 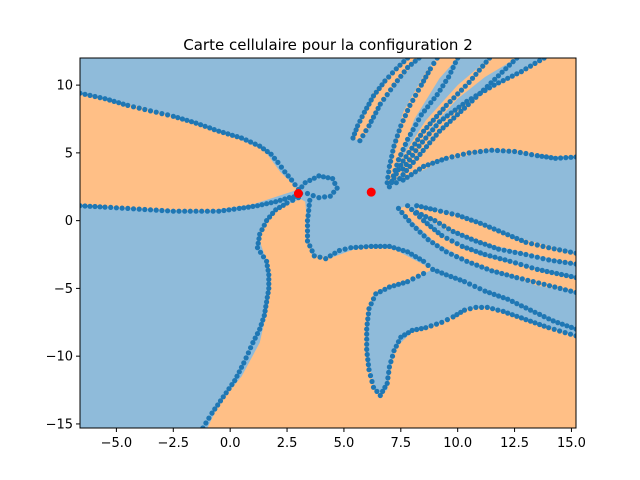 I want to click on y-tick-label: 10, so click(x=64, y=86).